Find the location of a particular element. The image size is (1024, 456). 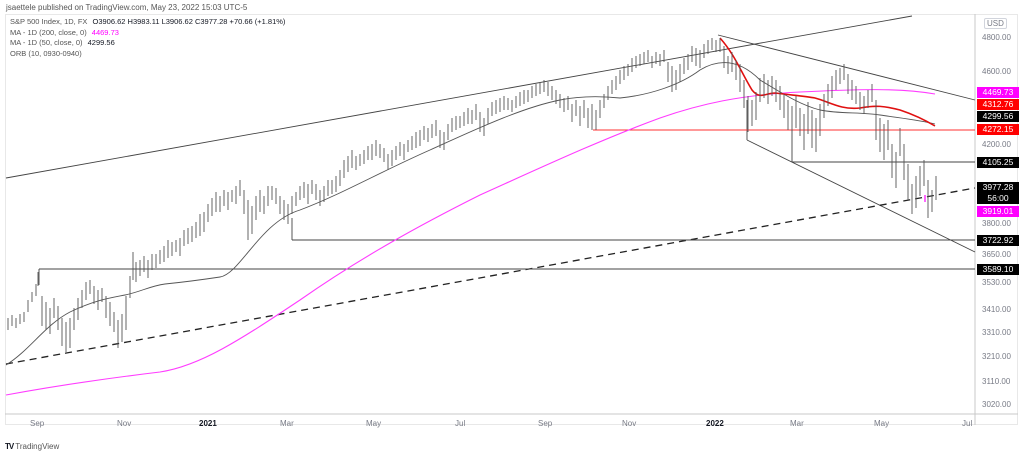

legend-ma200-label: MA - 1D (200, close, 0) is located at coordinates (48, 32).